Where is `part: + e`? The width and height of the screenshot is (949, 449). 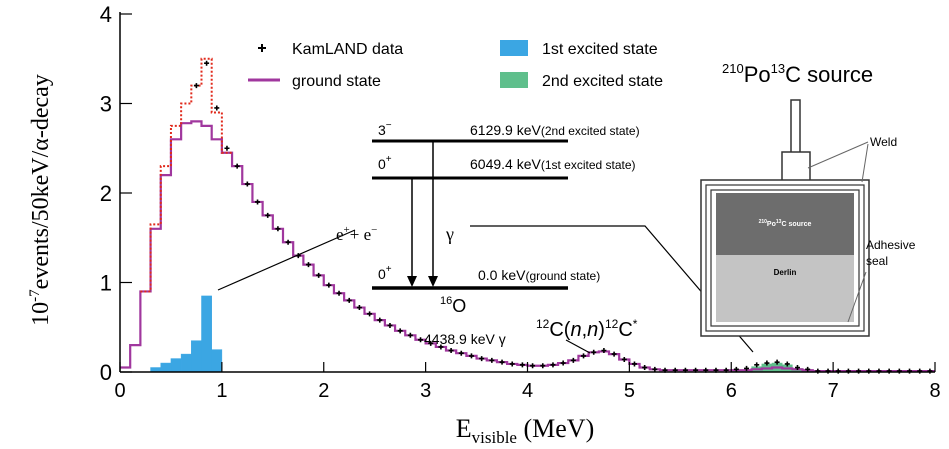 part: + e is located at coordinates (360, 234).